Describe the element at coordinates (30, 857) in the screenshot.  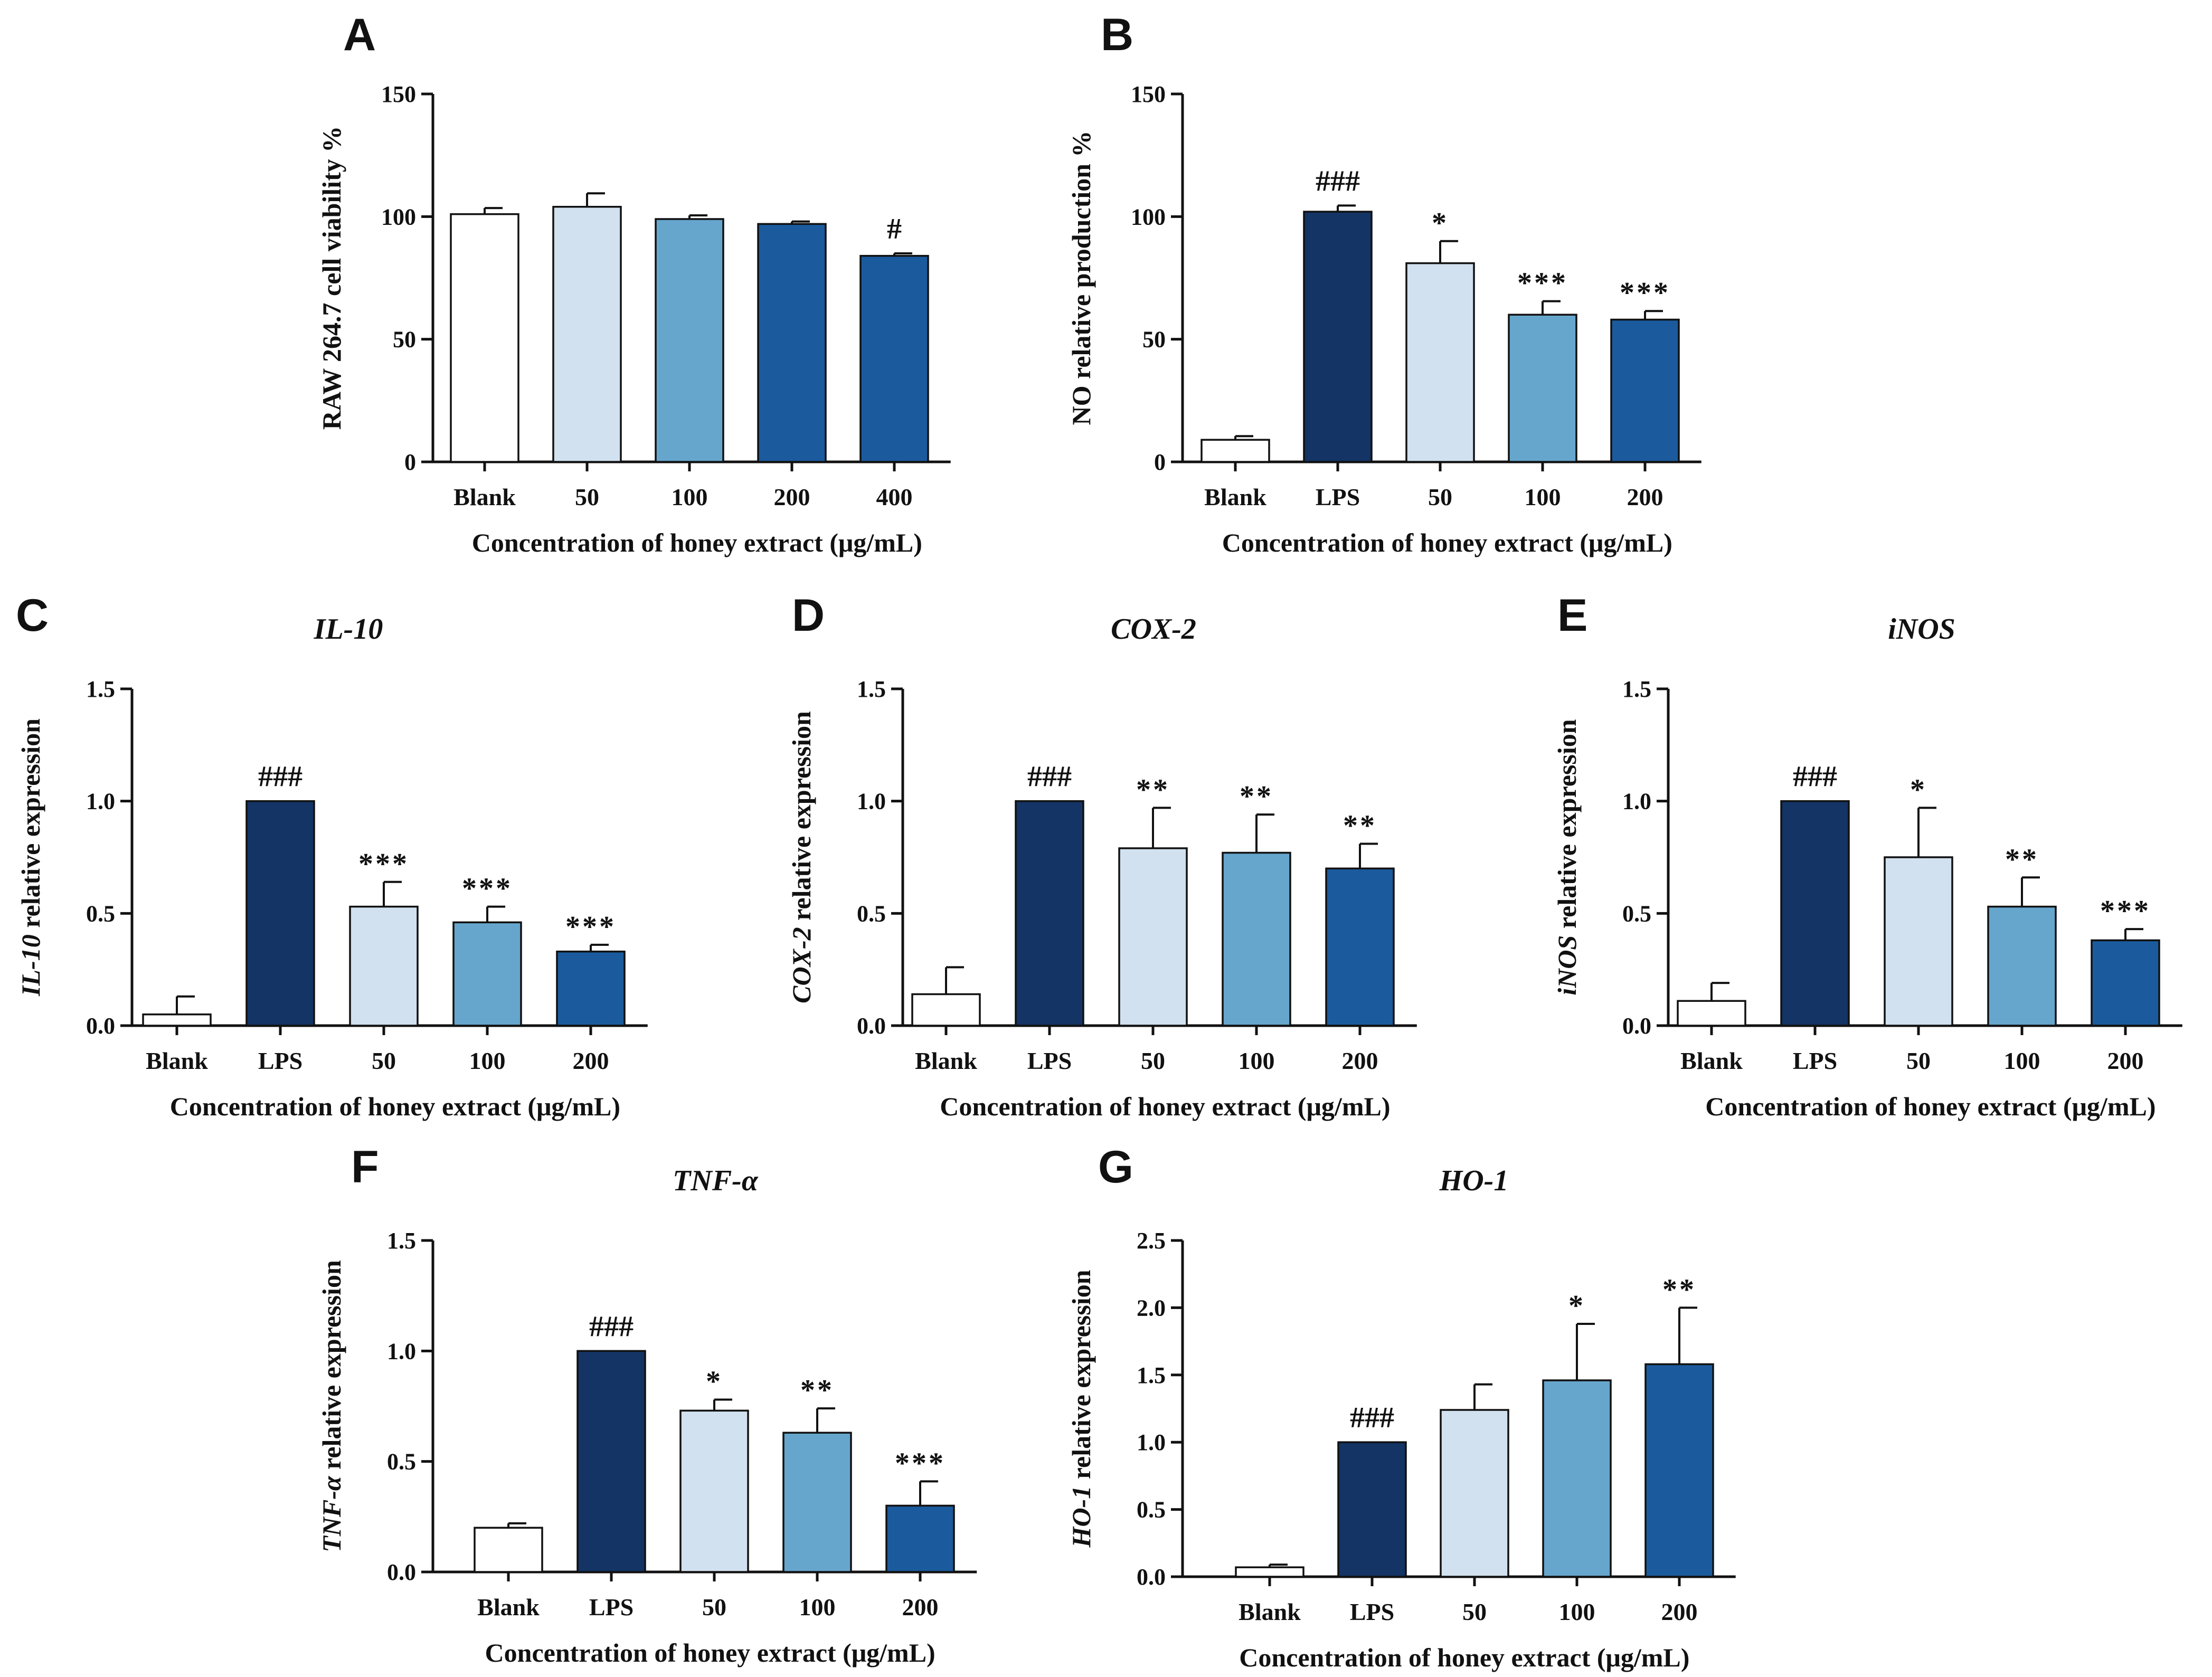
I see `y-axis-label: IL-10 relative expression` at that location.